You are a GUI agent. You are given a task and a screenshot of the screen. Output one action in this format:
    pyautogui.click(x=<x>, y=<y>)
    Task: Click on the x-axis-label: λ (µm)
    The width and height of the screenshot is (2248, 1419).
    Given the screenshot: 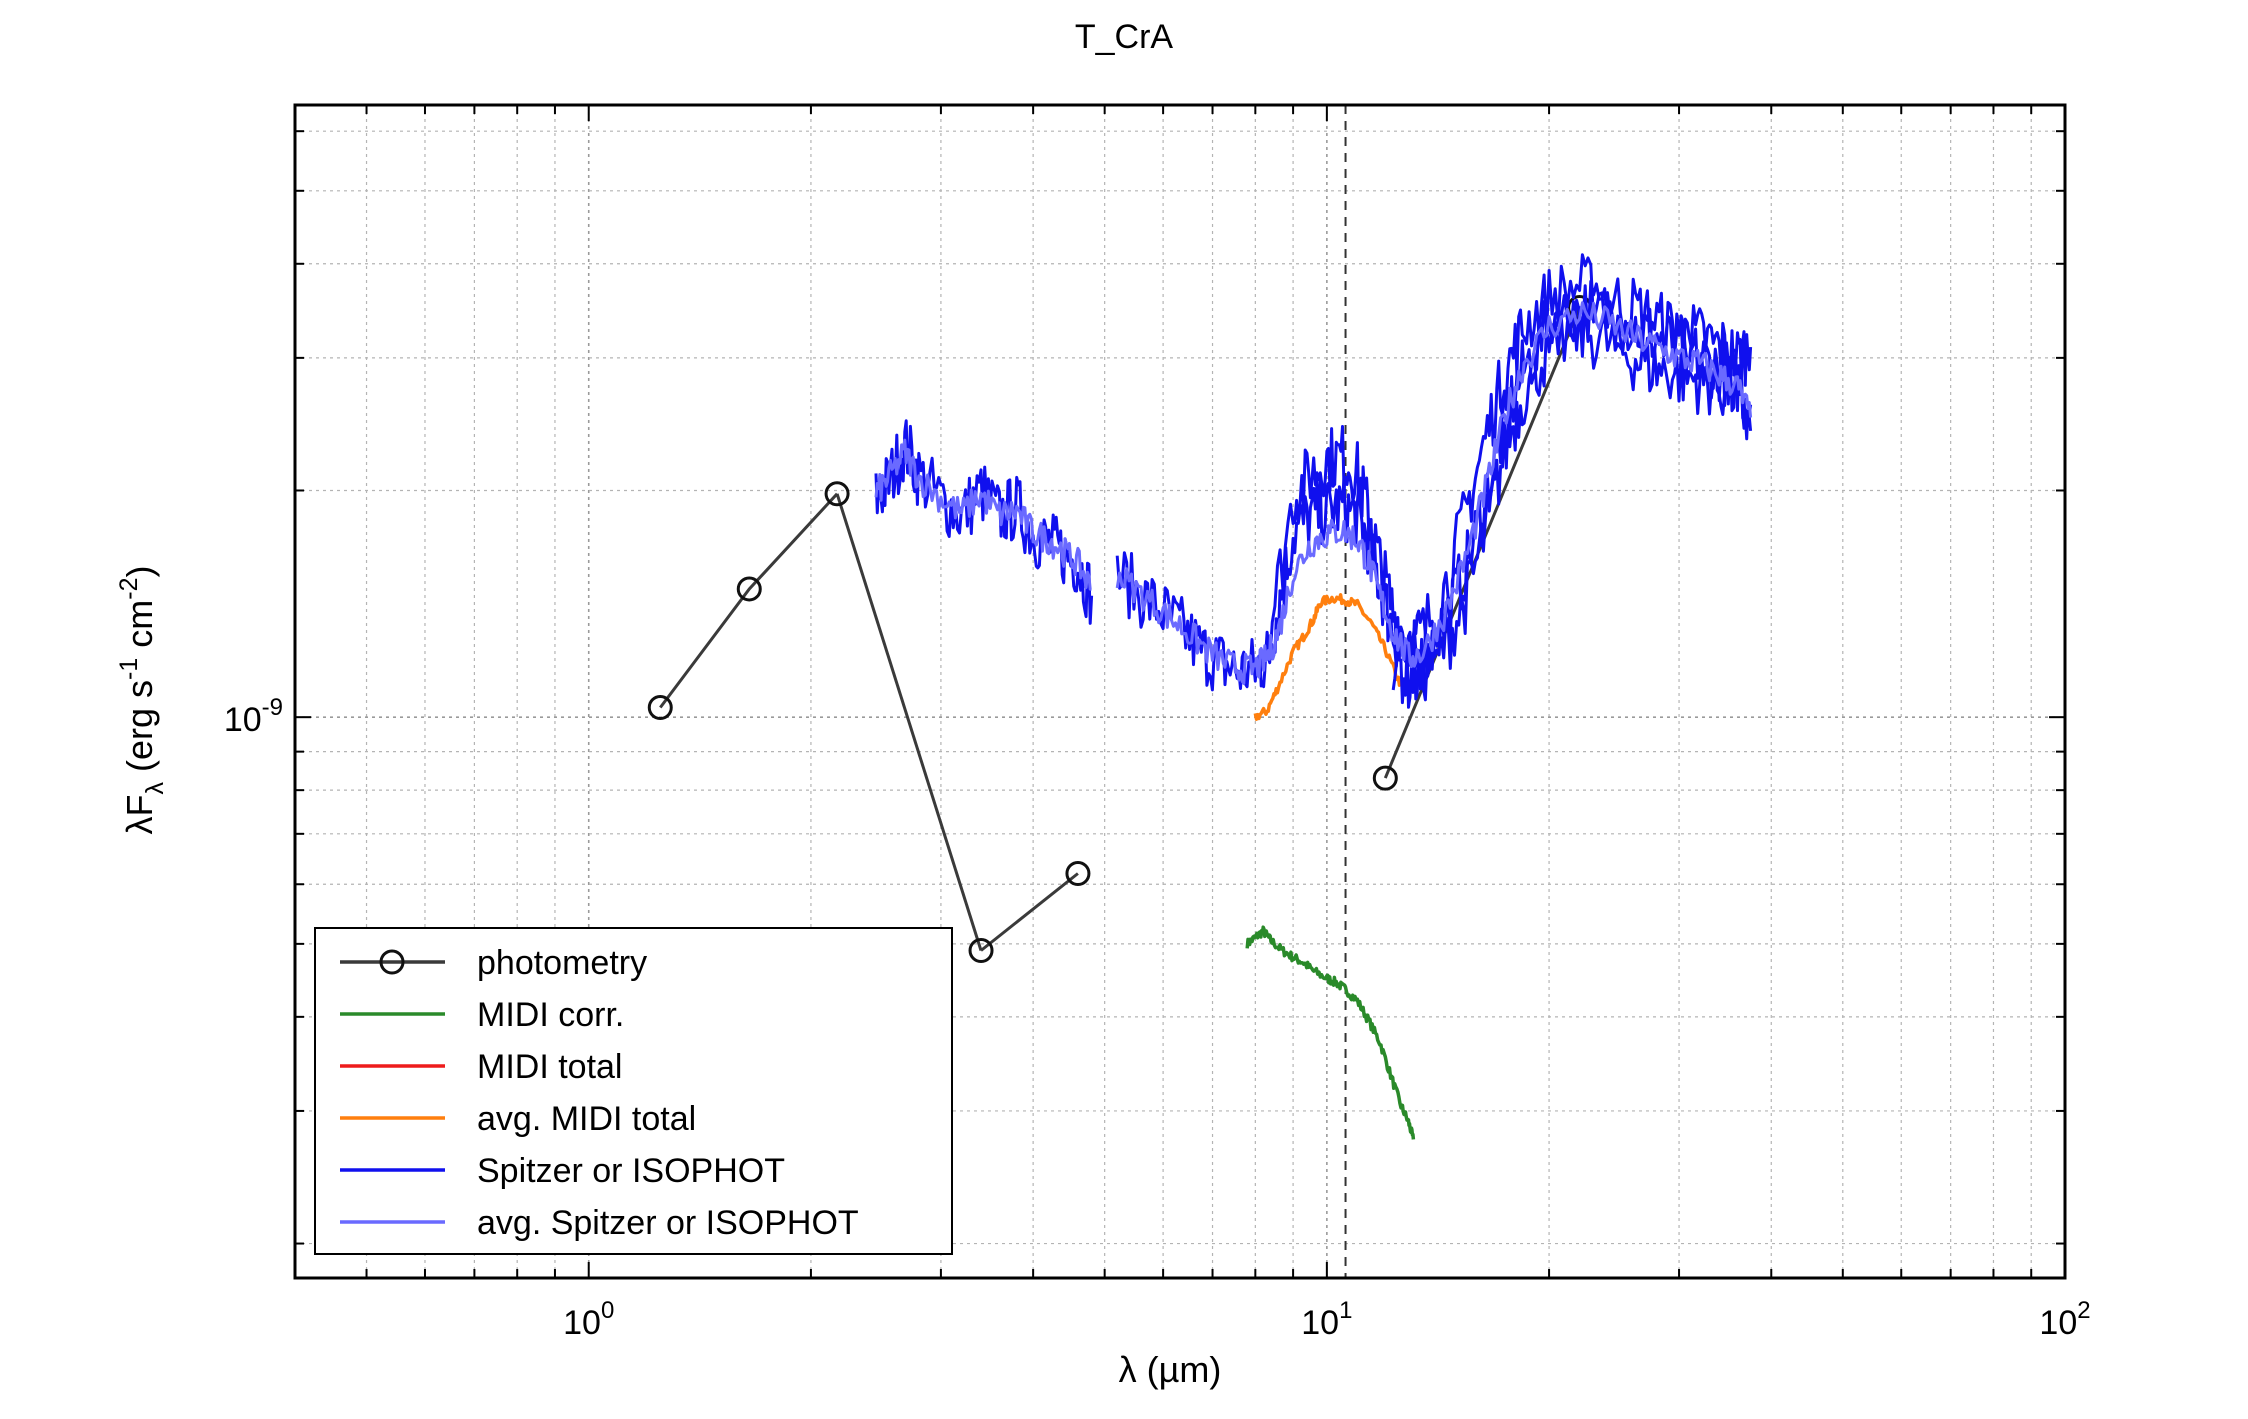 What is the action you would take?
    pyautogui.click(x=1170, y=1369)
    